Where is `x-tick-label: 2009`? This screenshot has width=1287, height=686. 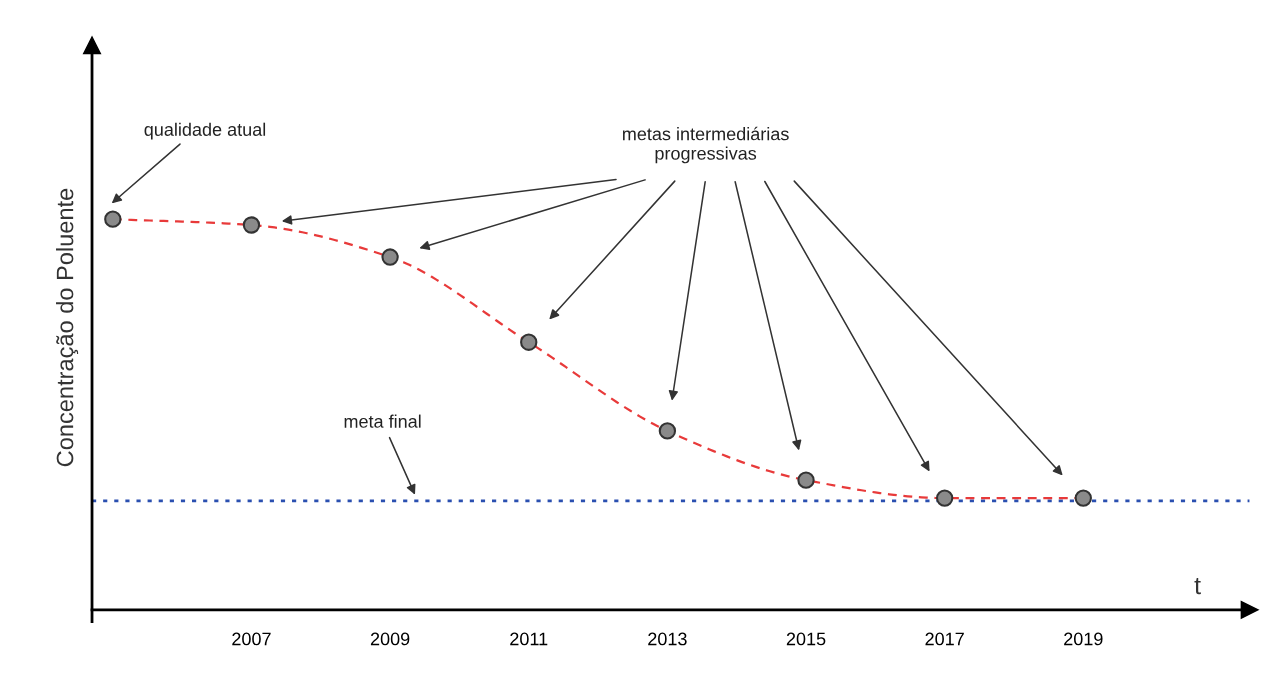 x-tick-label: 2009 is located at coordinates (390, 639).